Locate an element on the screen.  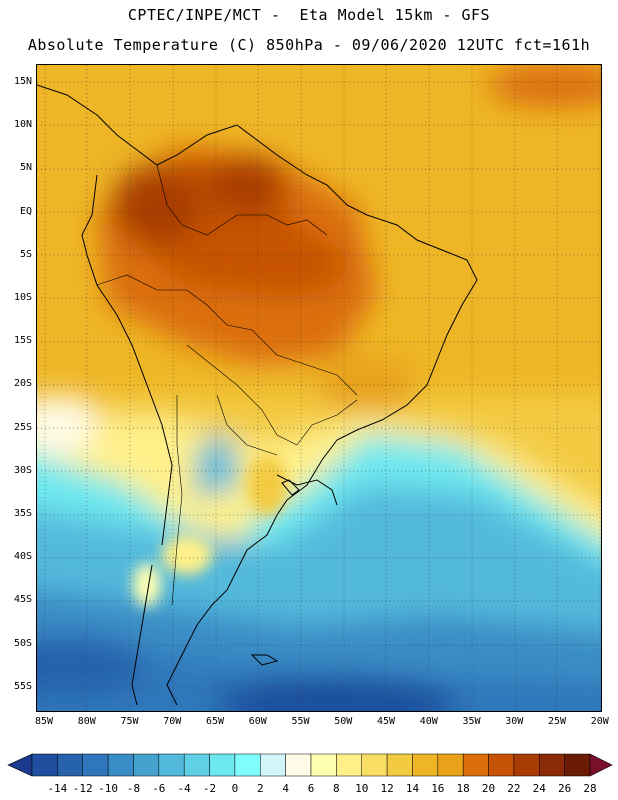
lon-tick-label: 30W is located at coordinates (514, 721).